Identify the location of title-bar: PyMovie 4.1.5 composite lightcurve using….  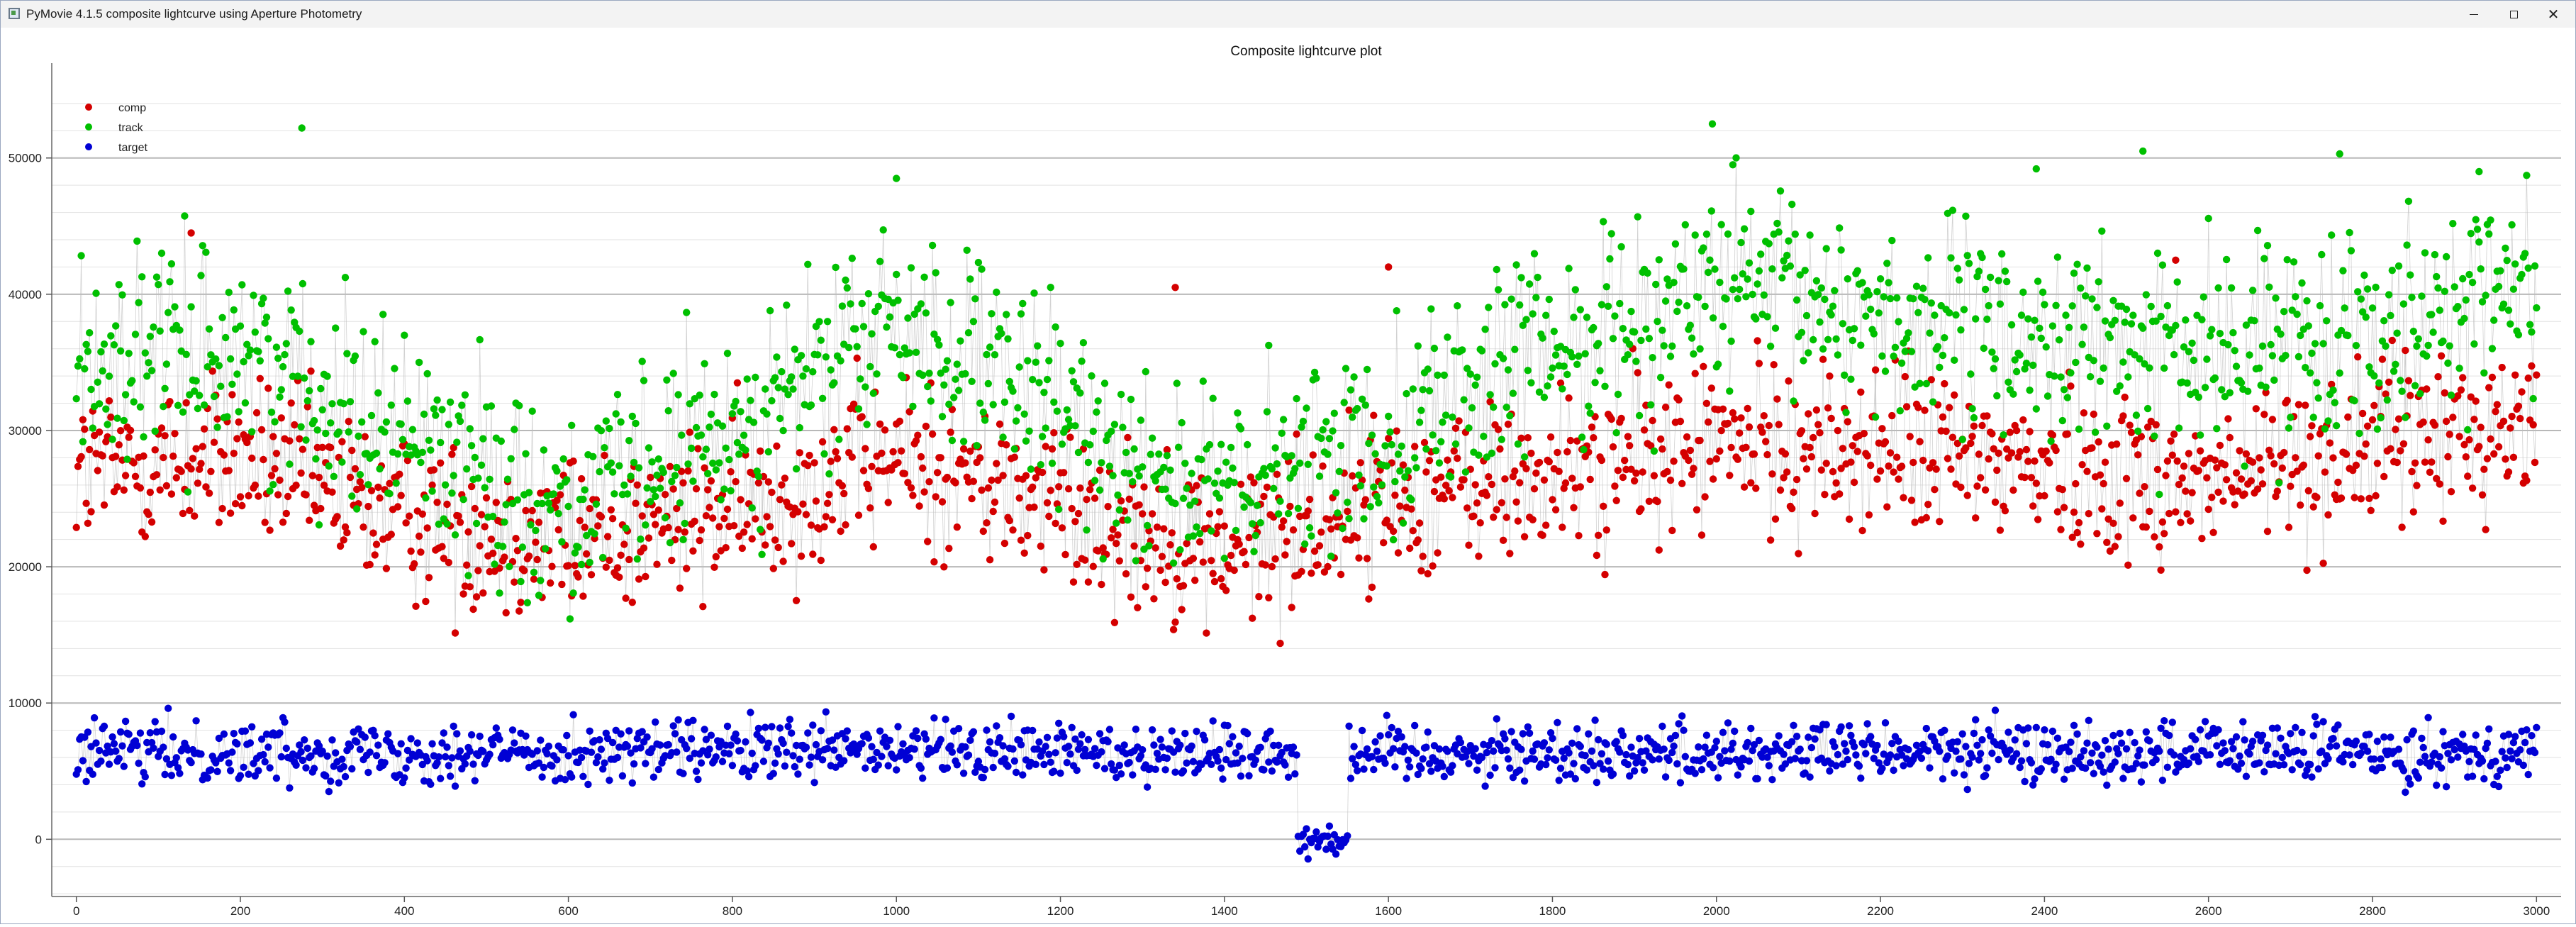
(1288, 15).